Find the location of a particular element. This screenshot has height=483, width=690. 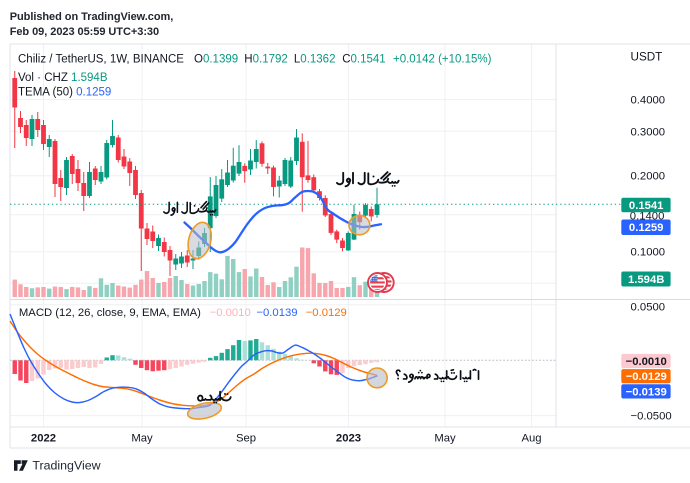

svg-text: 1.594B is located at coordinates (646, 280).